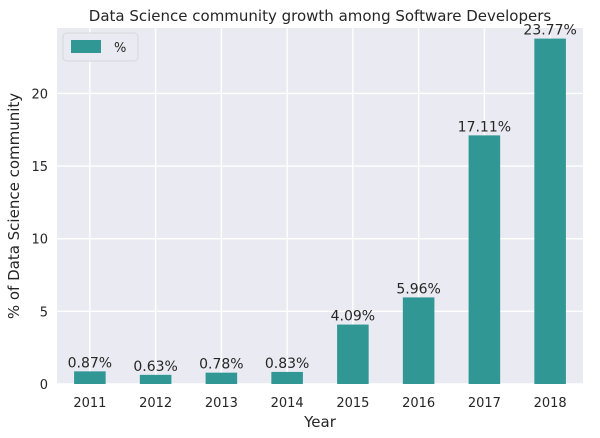 The width and height of the screenshot is (600, 438). I want to click on y-tick-label: 0, so click(44, 385).